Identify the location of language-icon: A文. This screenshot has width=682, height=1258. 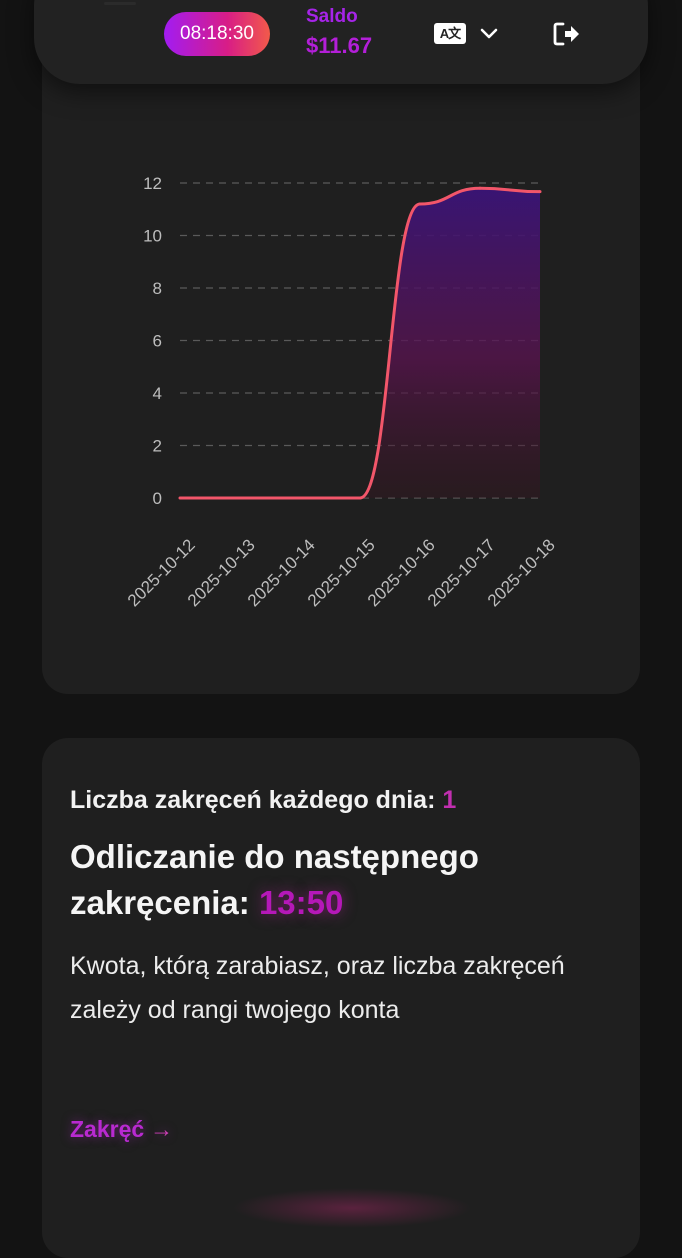
(450, 33).